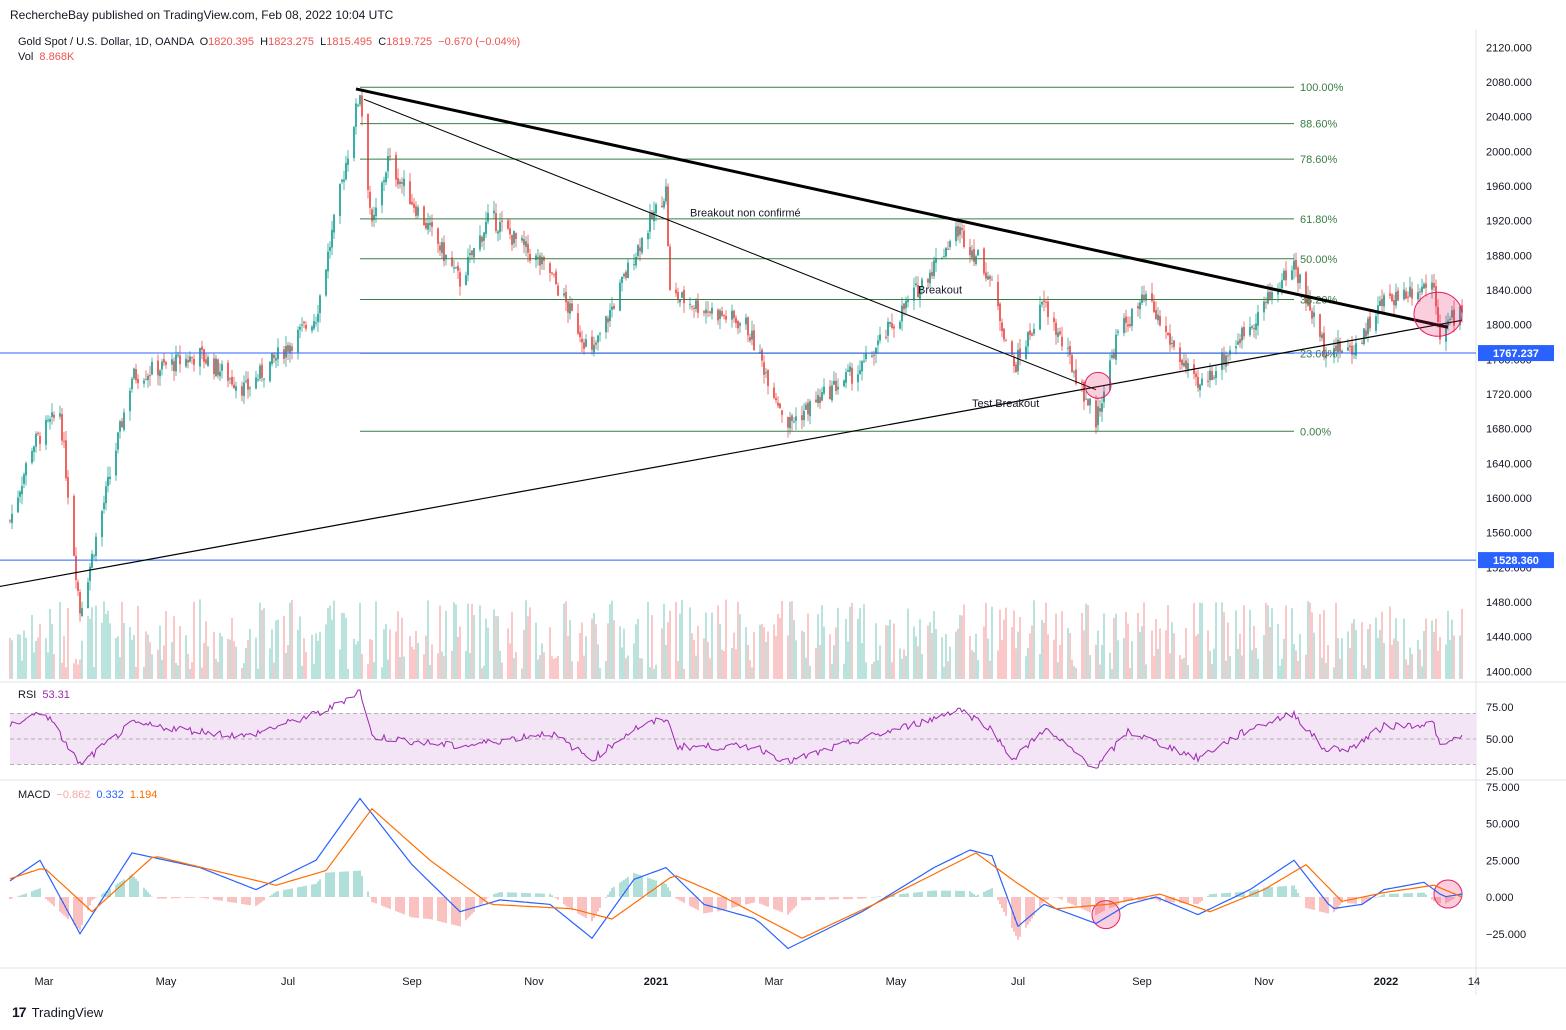 This screenshot has width=1566, height=1030. What do you see at coordinates (1319, 260) in the screenshot?
I see `fib-level-label: 50.00%` at bounding box center [1319, 260].